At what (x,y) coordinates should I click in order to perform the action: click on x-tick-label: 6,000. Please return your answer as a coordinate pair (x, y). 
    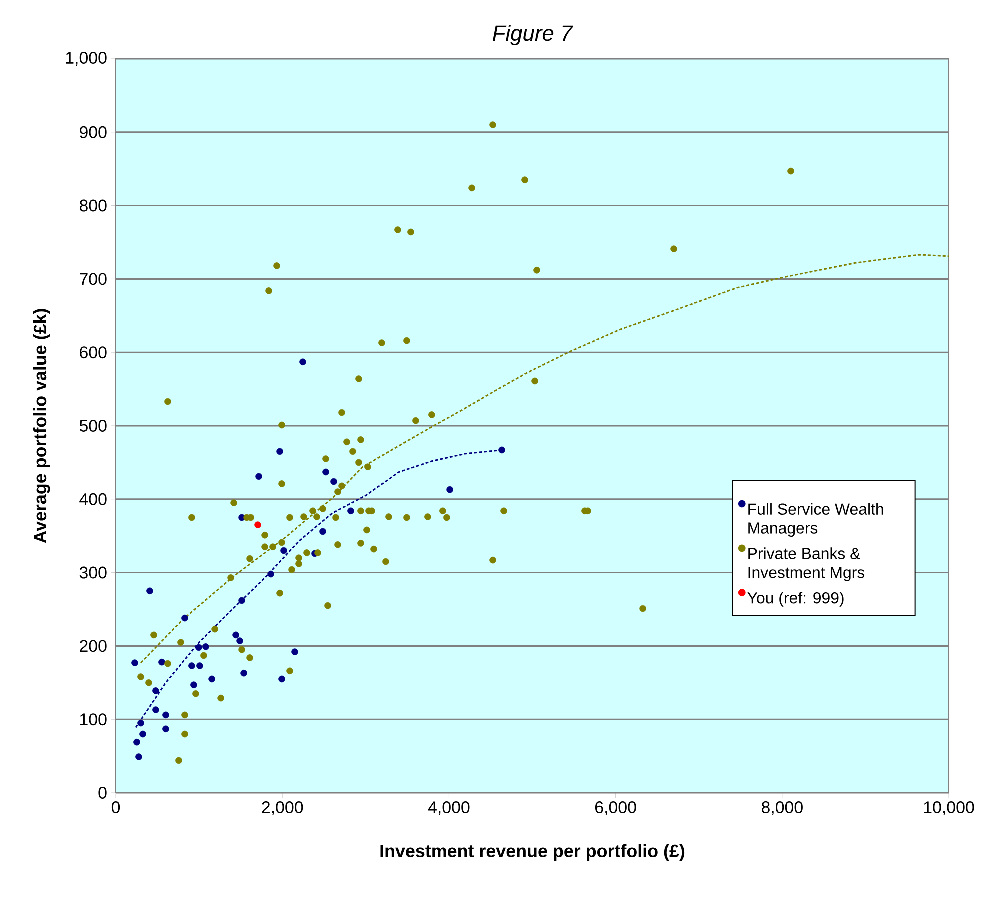
    Looking at the image, I should click on (615, 809).